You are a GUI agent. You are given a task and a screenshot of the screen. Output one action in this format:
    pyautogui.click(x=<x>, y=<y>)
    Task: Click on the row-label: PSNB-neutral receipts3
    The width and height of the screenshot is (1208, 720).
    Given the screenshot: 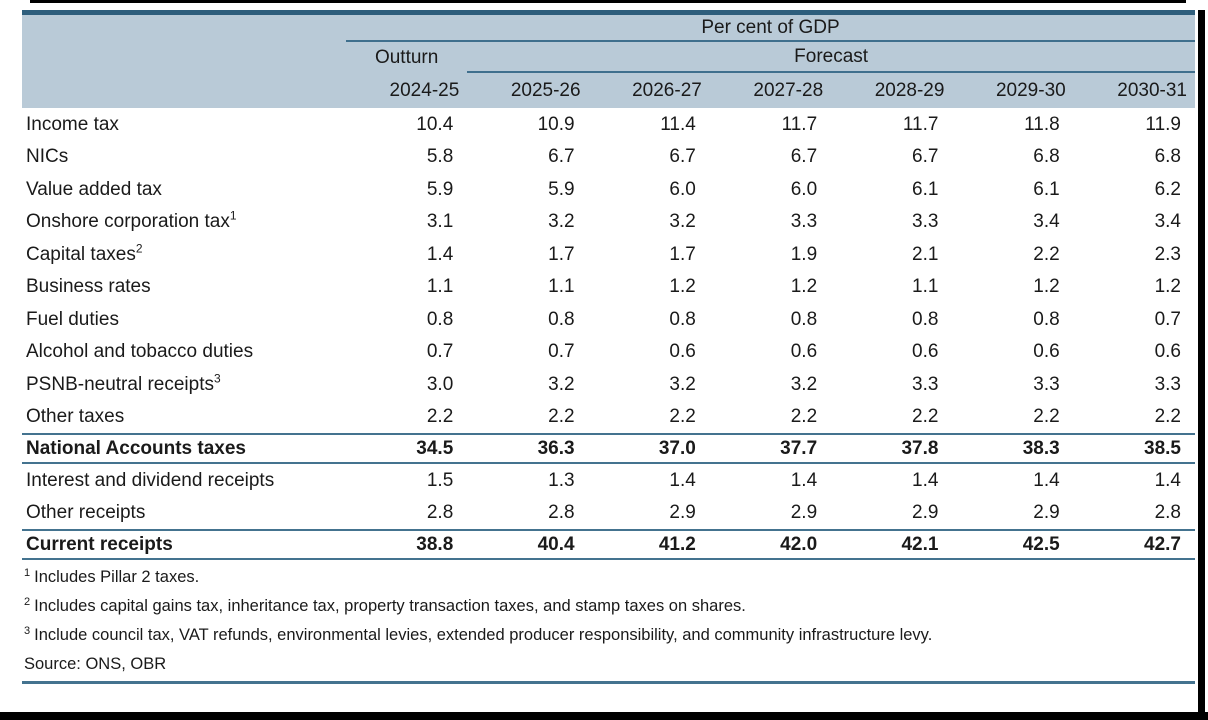 What is the action you would take?
    pyautogui.click(x=184, y=383)
    